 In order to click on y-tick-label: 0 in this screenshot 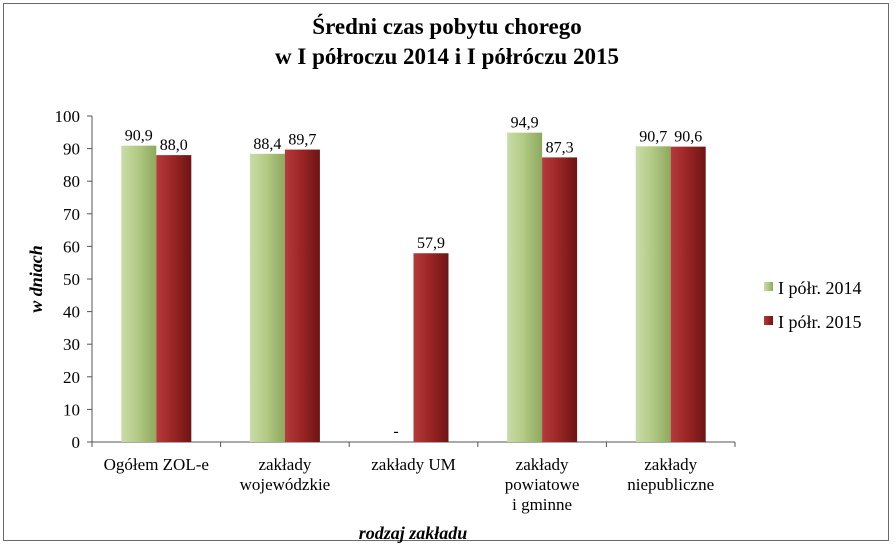, I will do `click(76, 442)`.